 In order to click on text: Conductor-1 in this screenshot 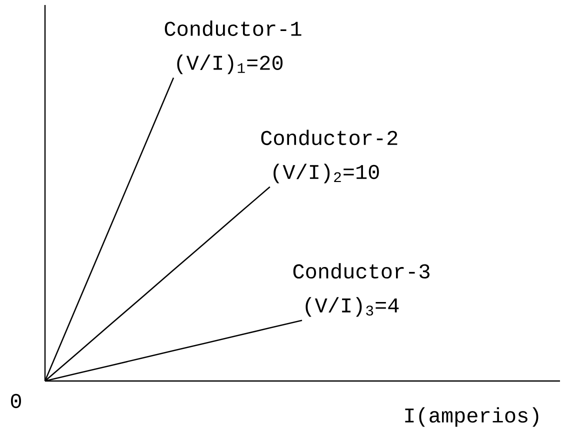, I will do `click(233, 28)`.